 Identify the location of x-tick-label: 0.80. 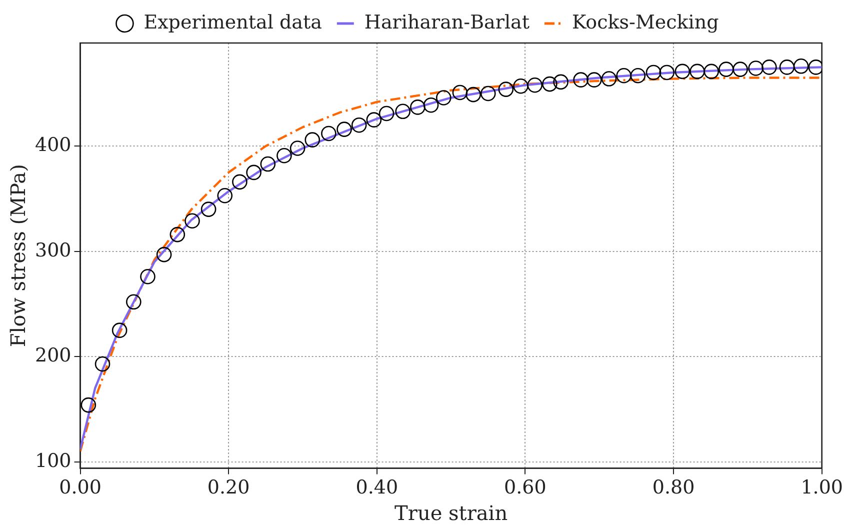
(673, 487).